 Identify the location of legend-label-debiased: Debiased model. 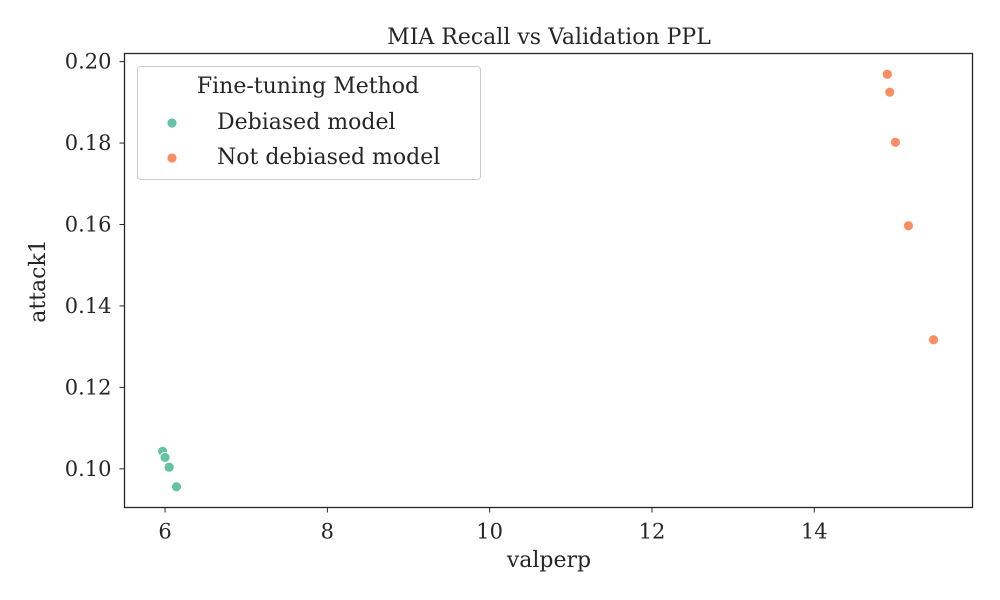
(306, 122).